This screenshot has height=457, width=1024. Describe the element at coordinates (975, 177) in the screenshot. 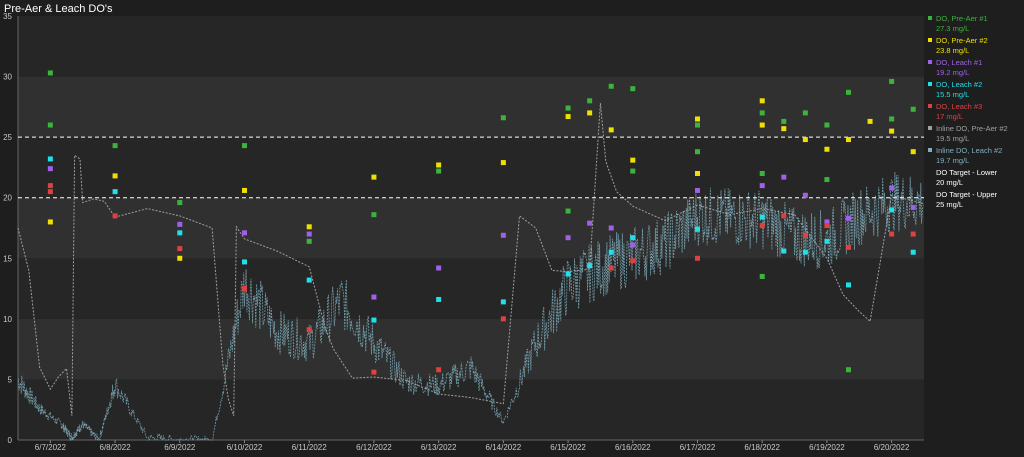

I see `legend-item: DO Target - Lower 20 mg/L` at that location.